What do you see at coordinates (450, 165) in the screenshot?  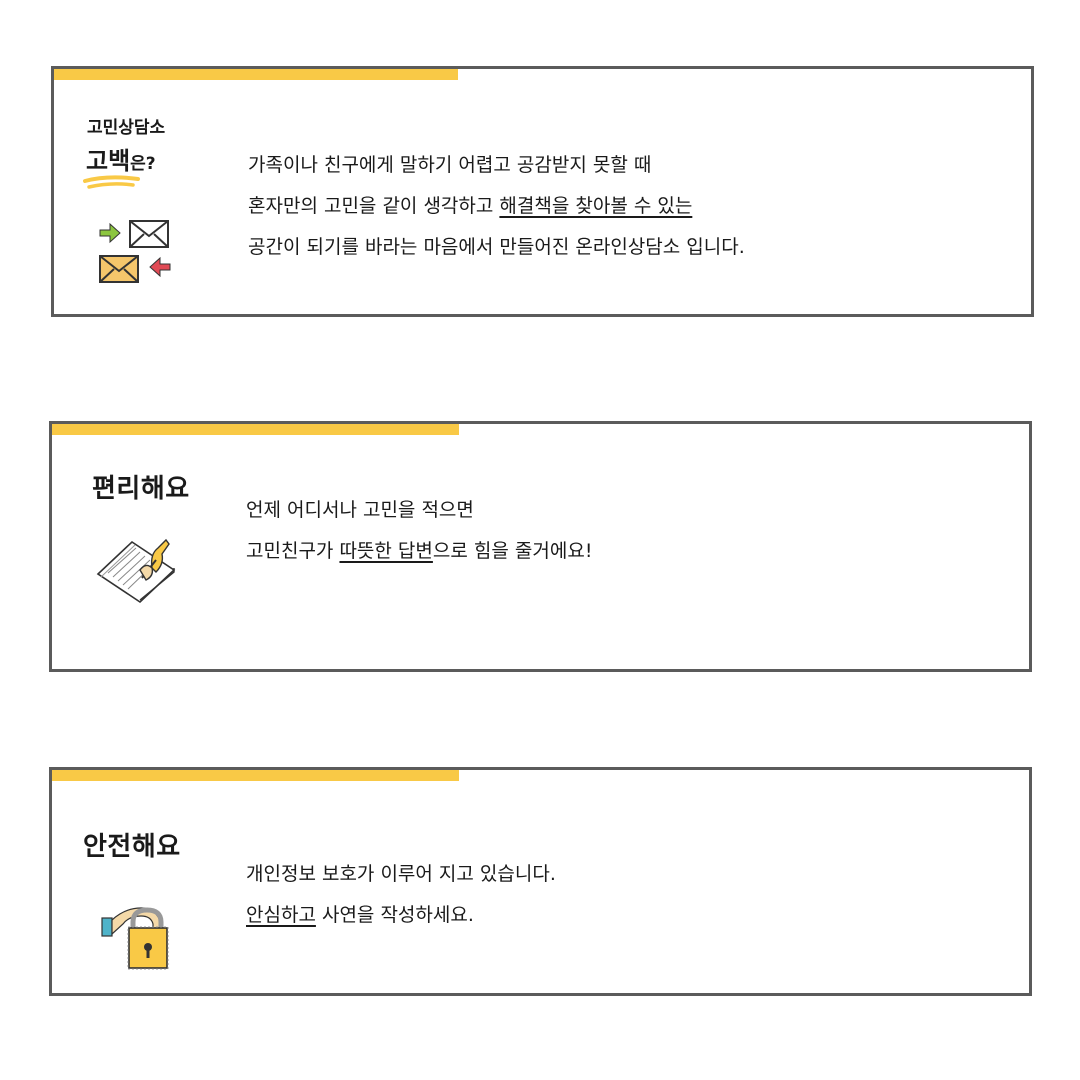 I see `intro-line-1: 가족이나 친구에게 말하기 어렵고 공감받지 못할 때` at bounding box center [450, 165].